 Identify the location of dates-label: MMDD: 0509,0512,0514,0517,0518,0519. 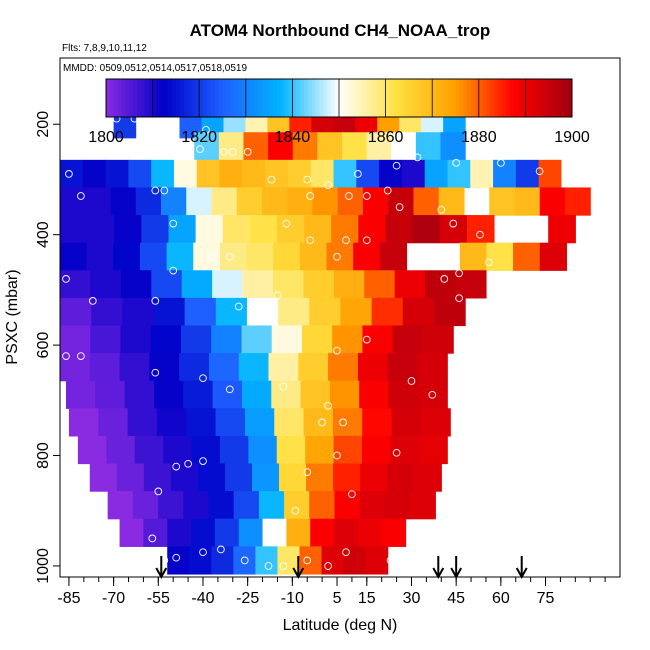
(155, 68).